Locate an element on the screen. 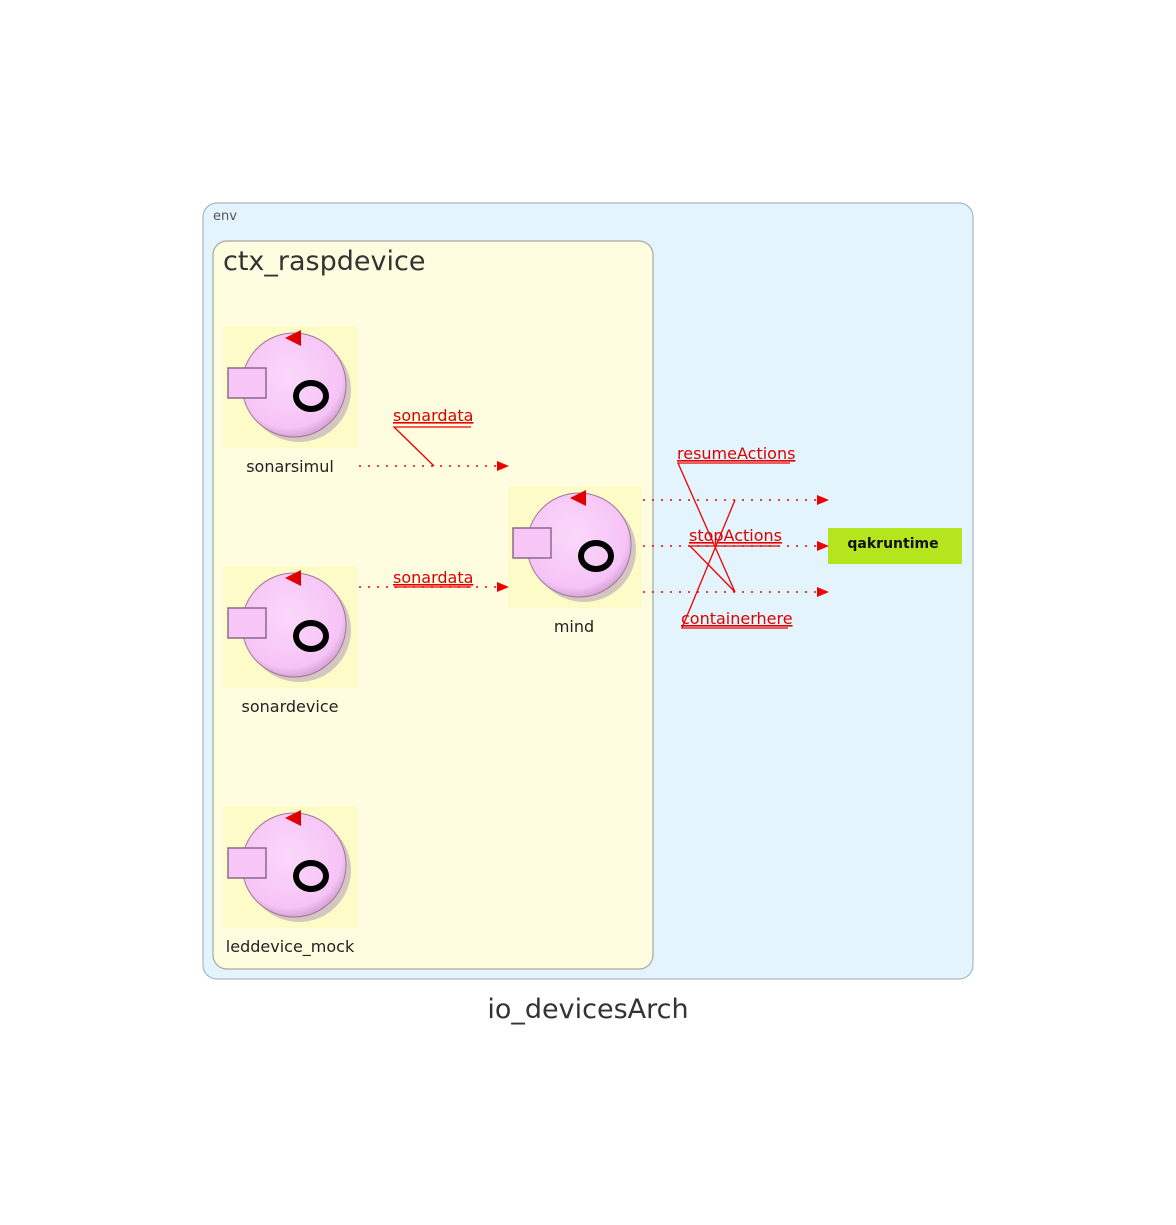  edge-mind-qakruntime-stop: stopActions is located at coordinates (736, 559).